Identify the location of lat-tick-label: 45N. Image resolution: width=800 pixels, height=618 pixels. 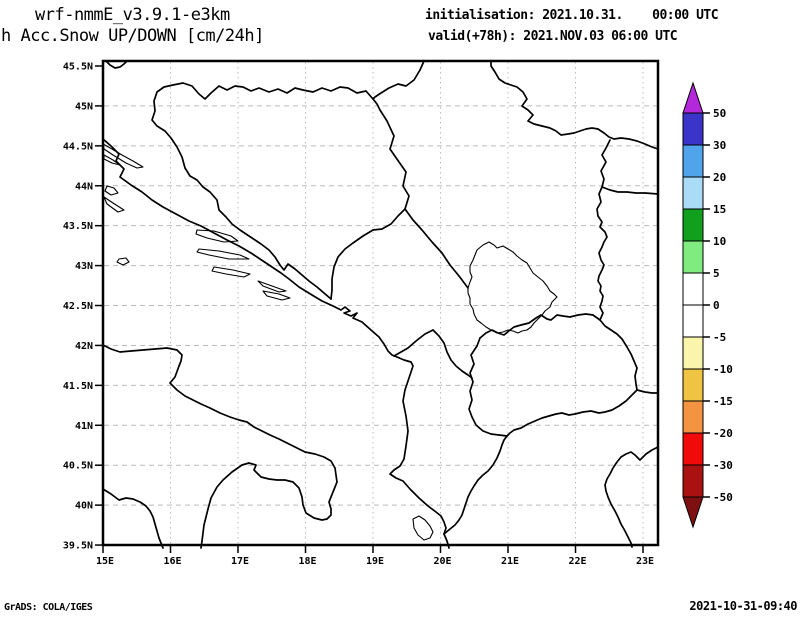
(84, 106).